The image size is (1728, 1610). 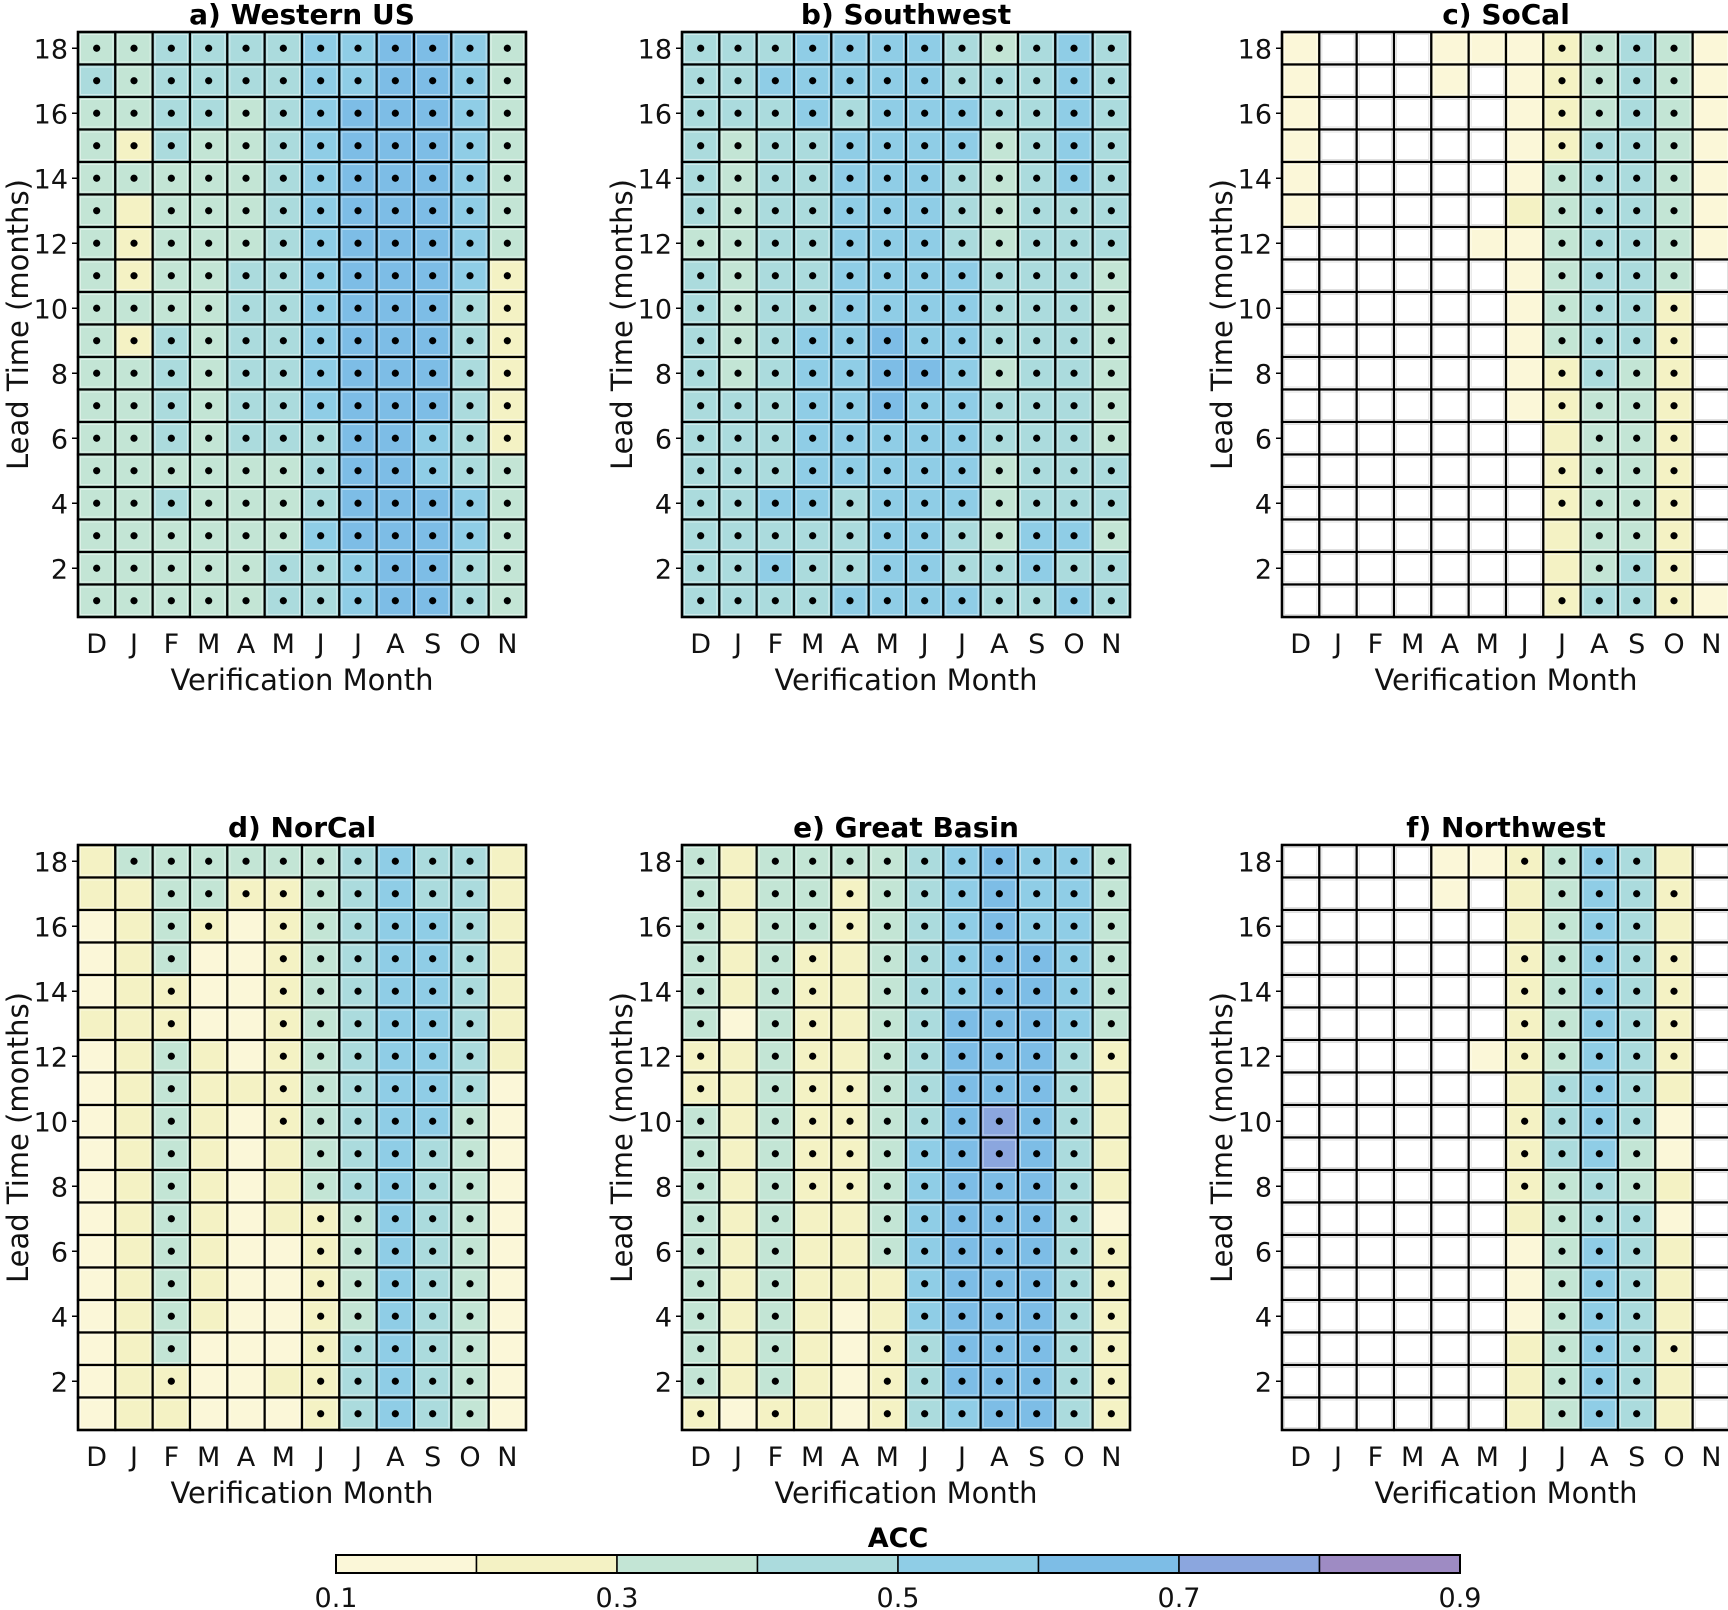 I want to click on x-tick-label: F, so click(x=776, y=1457).